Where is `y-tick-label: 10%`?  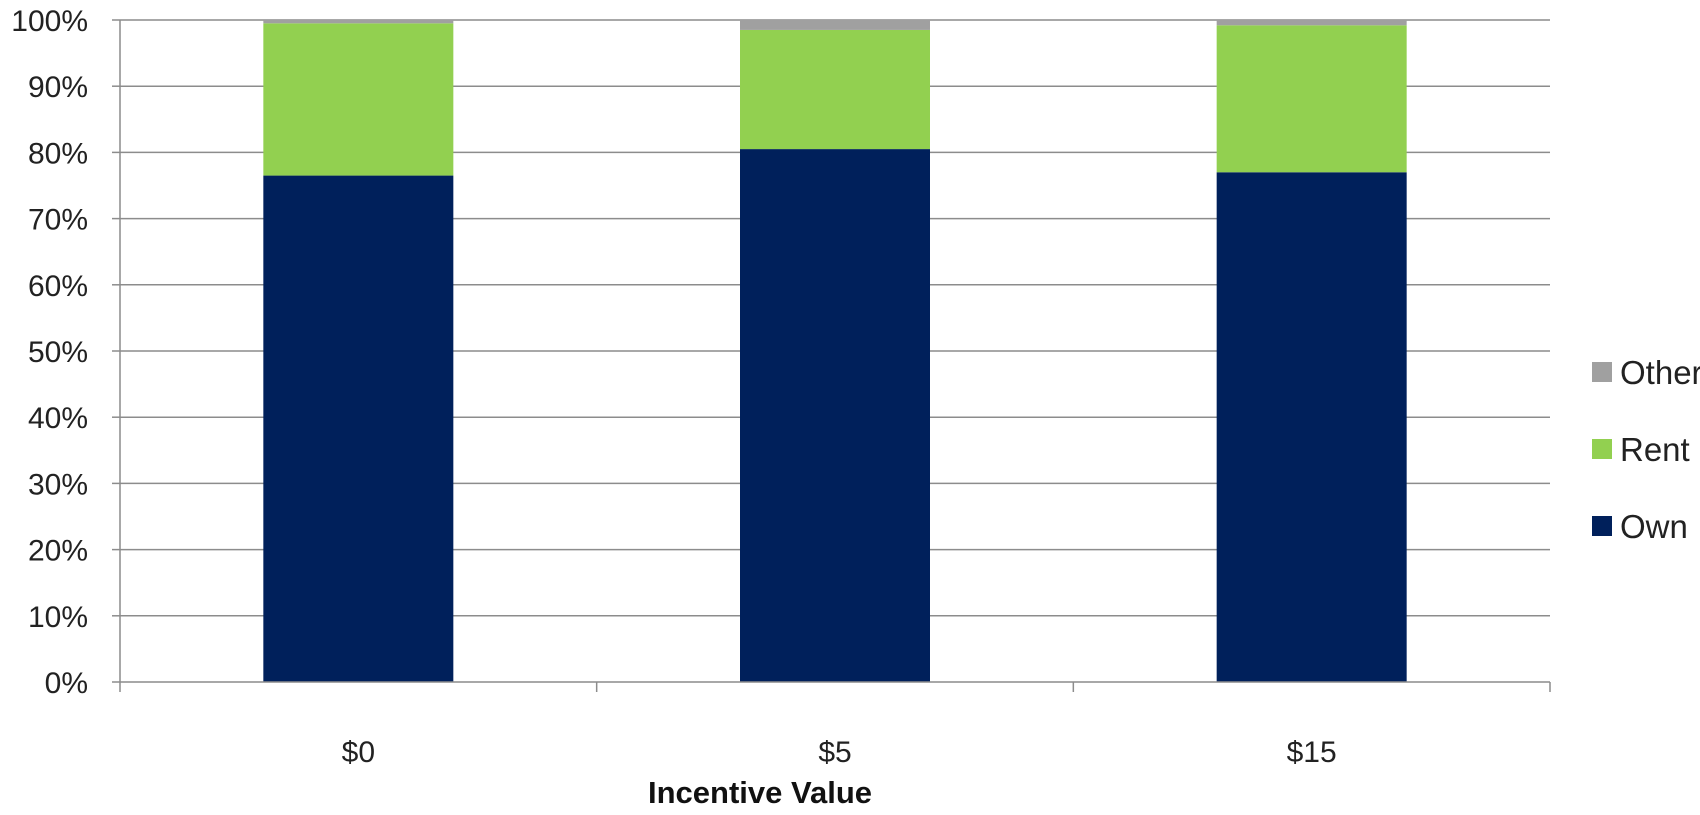 y-tick-label: 10% is located at coordinates (58, 617).